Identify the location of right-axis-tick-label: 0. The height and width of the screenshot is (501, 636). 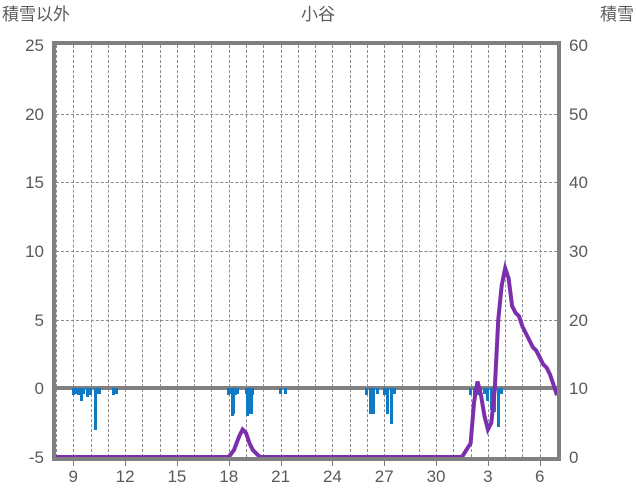
(574, 457).